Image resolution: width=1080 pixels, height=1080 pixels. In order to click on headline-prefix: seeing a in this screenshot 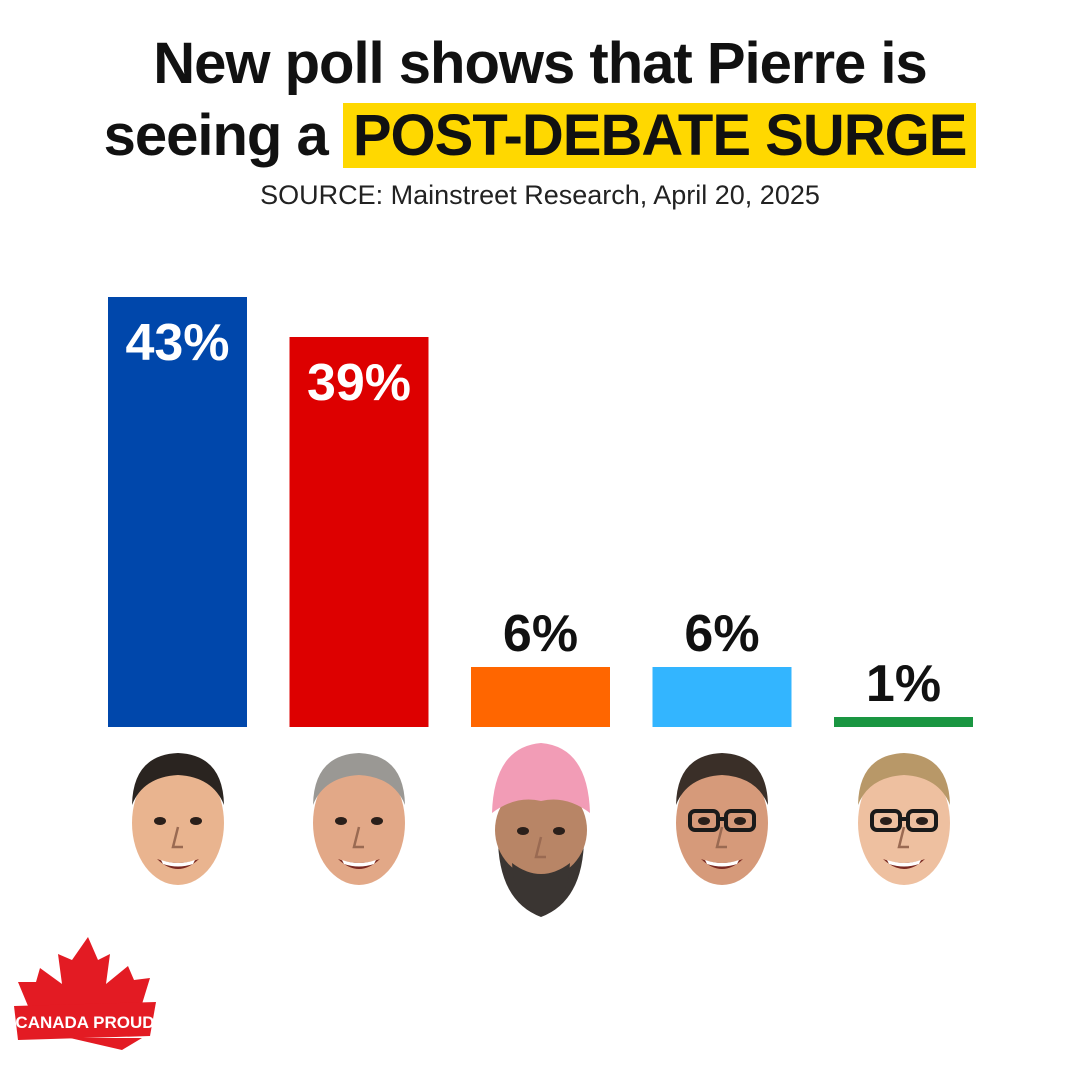, I will do `click(216, 135)`.